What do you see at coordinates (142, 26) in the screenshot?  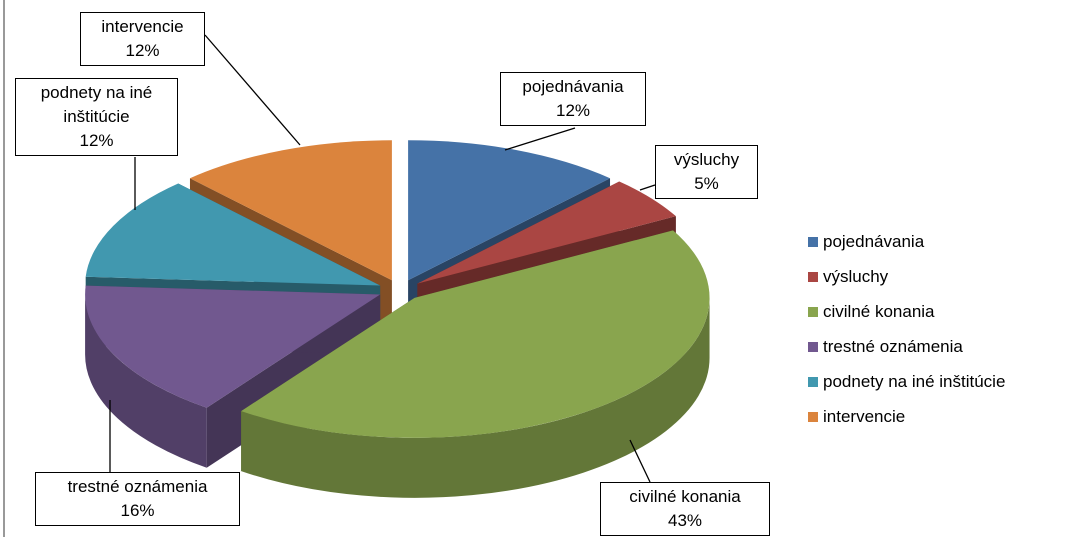 I see `label-name: intervencie` at bounding box center [142, 26].